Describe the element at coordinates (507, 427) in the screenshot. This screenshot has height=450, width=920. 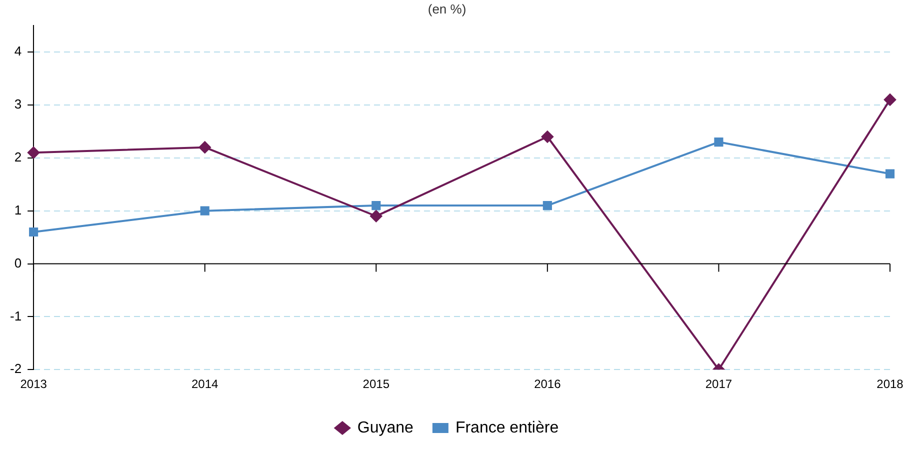
I see `legend-label: France entière` at that location.